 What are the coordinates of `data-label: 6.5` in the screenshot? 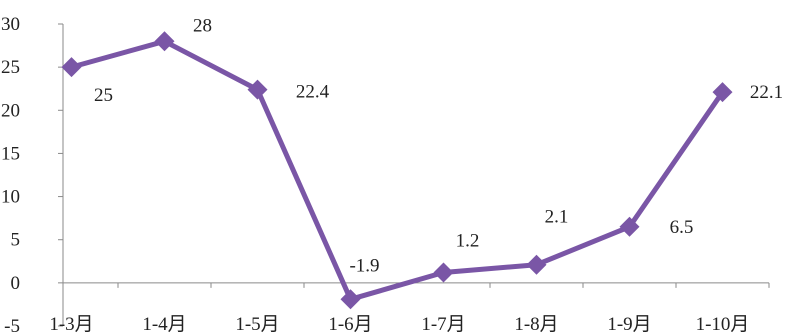 It's located at (682, 227).